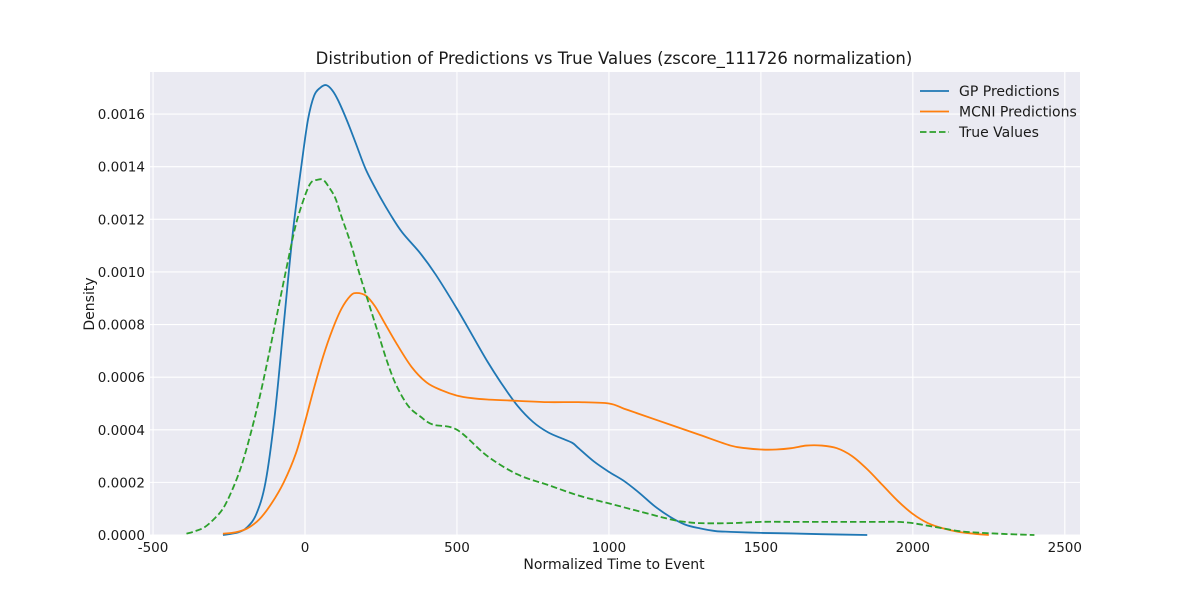 The height and width of the screenshot is (600, 1200). Describe the element at coordinates (153, 548) in the screenshot. I see `x-tick-label: -500` at that location.